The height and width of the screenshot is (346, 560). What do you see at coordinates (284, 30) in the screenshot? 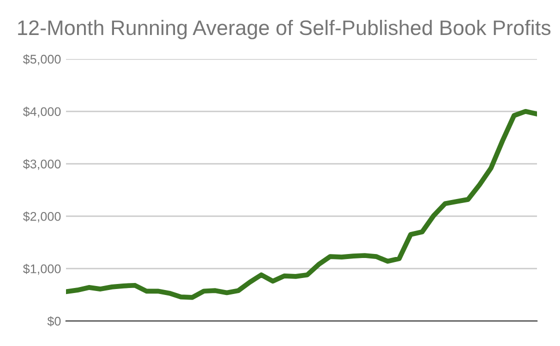
I see `chart-title: 12-Month Running Average of Self-Published Book Profits` at bounding box center [284, 30].